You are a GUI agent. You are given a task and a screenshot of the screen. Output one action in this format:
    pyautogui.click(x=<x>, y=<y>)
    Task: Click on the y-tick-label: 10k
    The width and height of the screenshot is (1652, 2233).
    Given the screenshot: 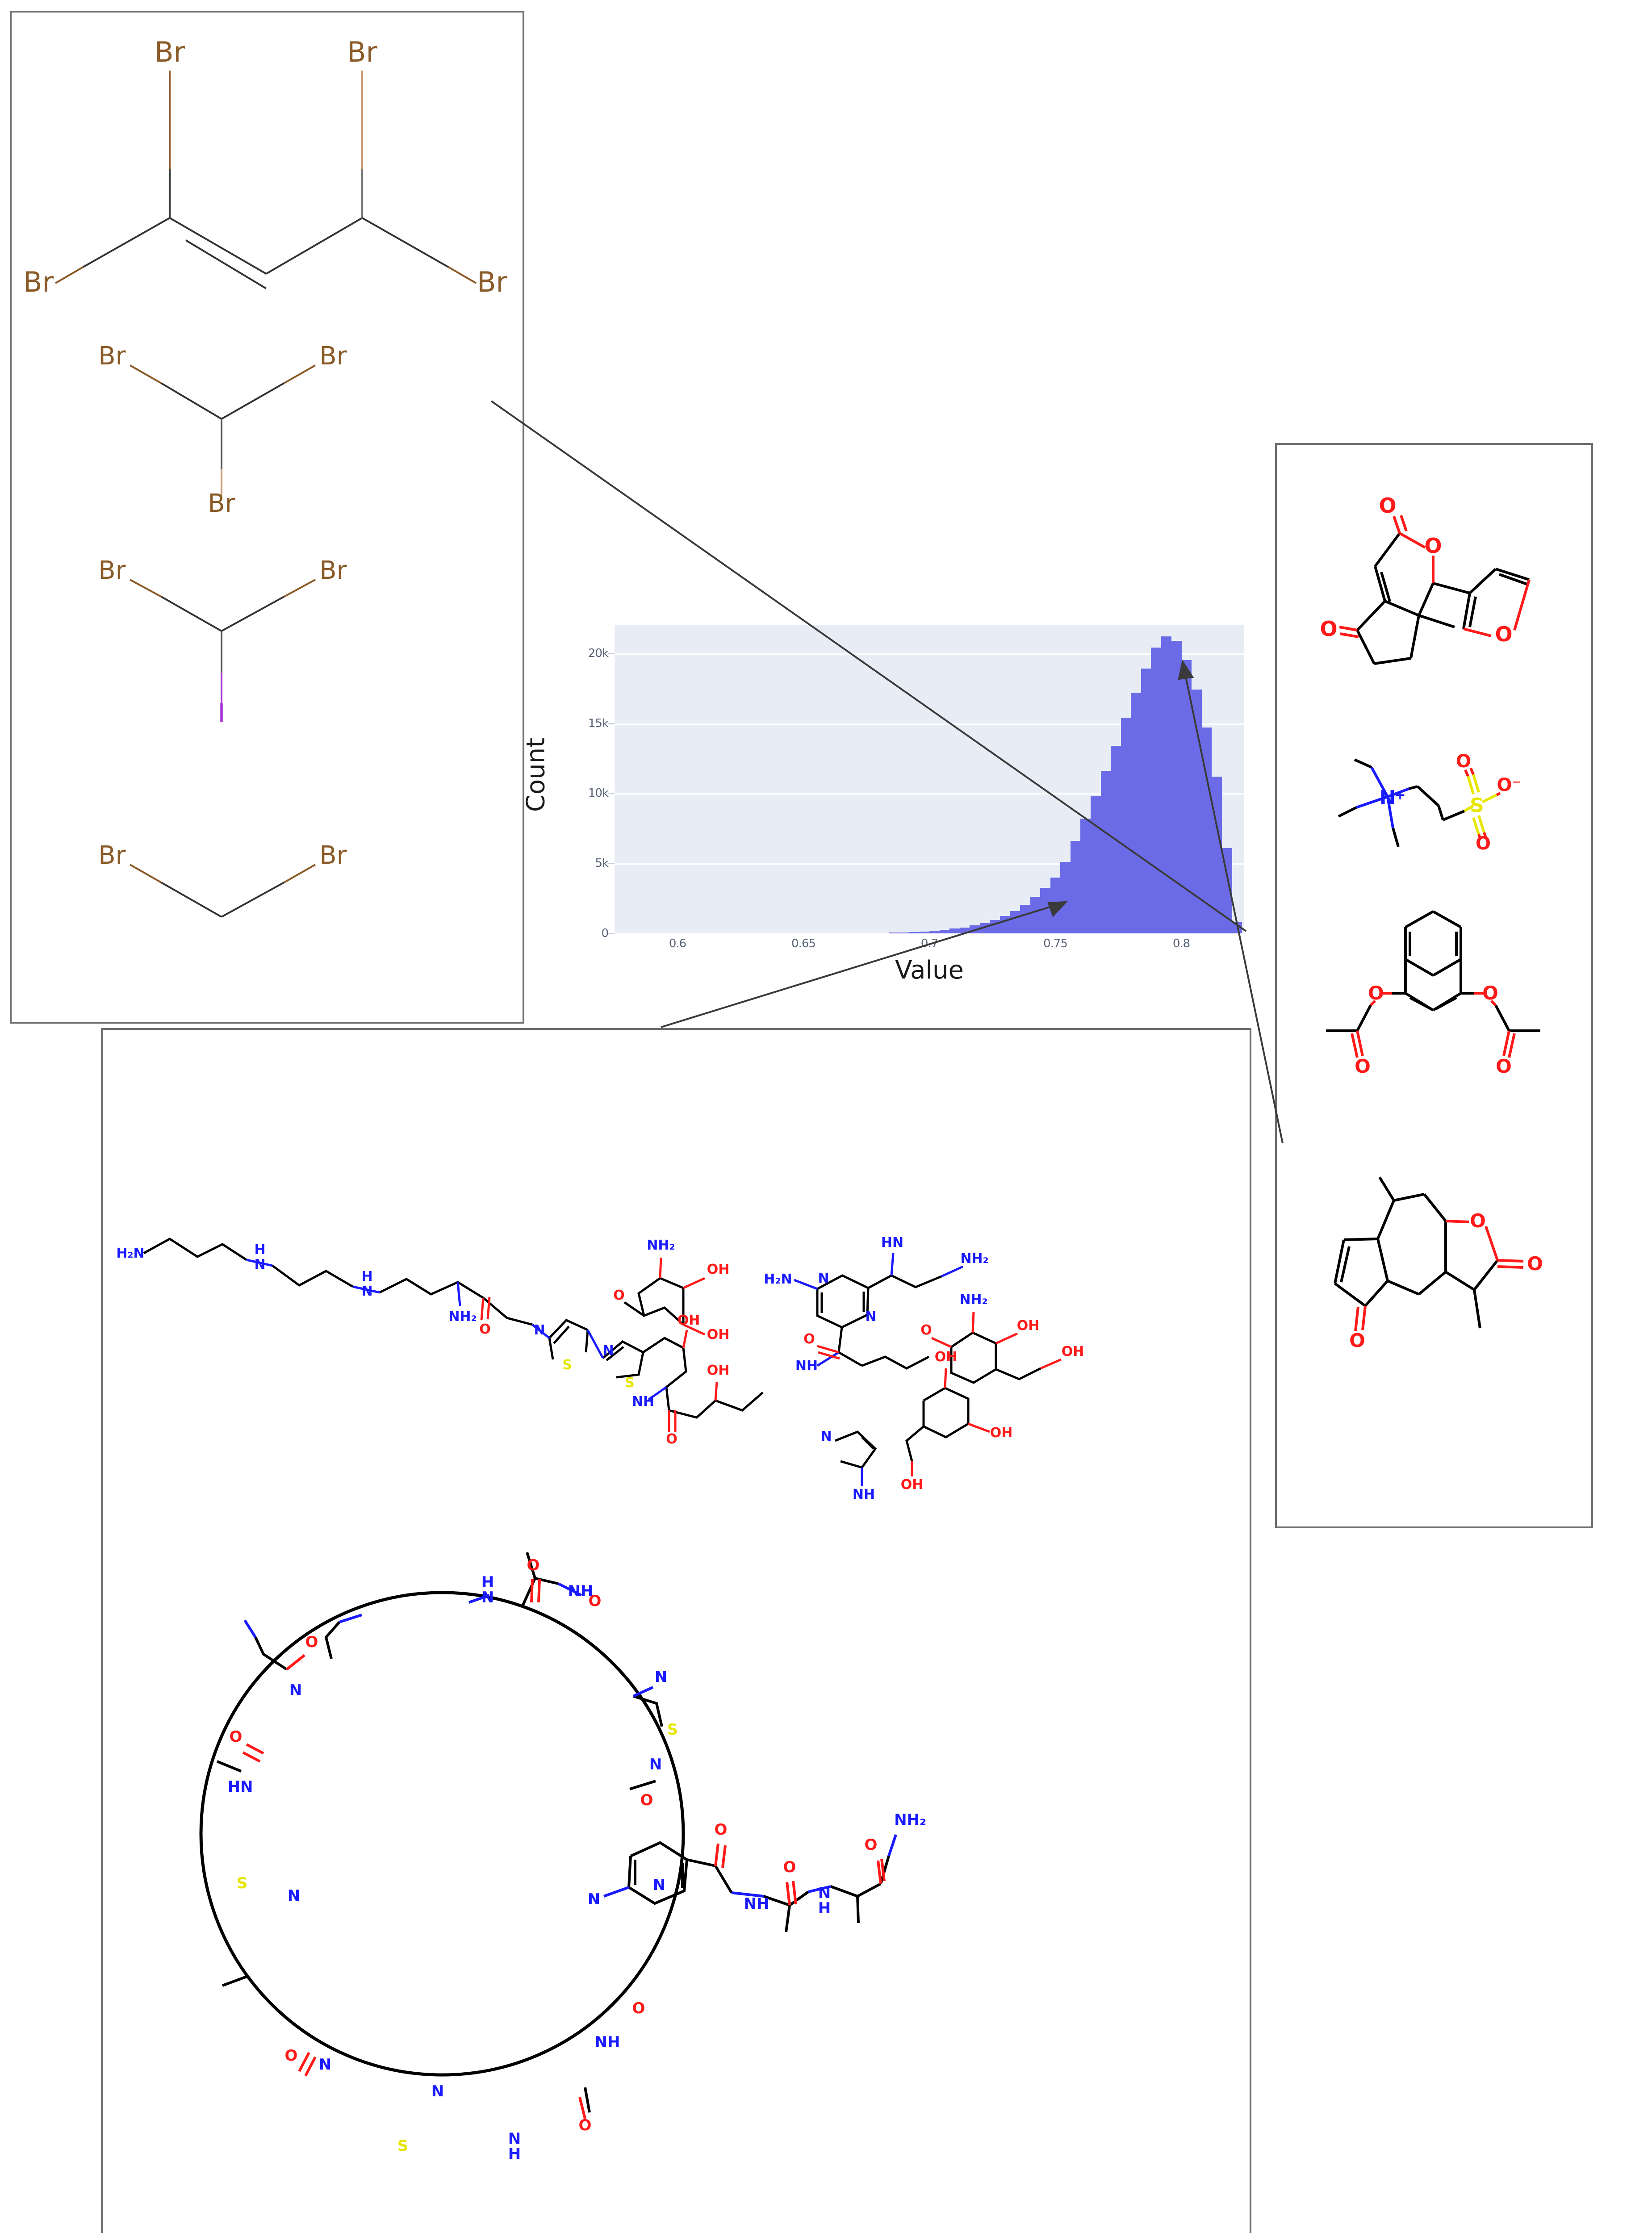 What is the action you would take?
    pyautogui.click(x=598, y=793)
    